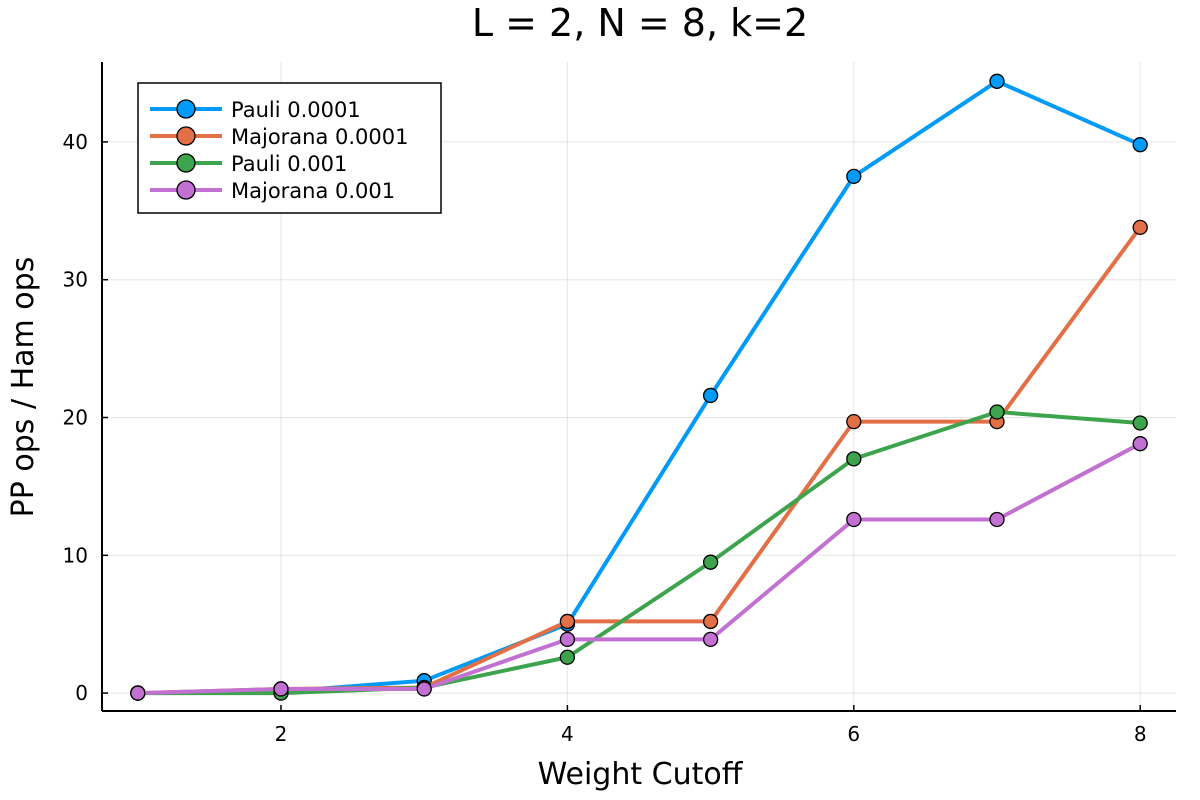 This screenshot has height=800, width=1200. I want to click on legend-entry: Majorana 0.001, so click(272, 191).